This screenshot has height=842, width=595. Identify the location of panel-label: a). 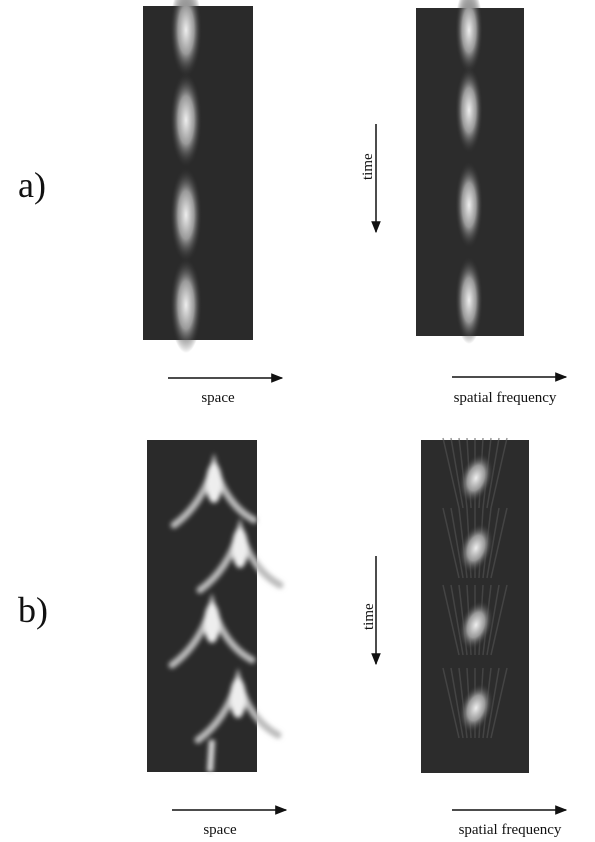
(32, 185).